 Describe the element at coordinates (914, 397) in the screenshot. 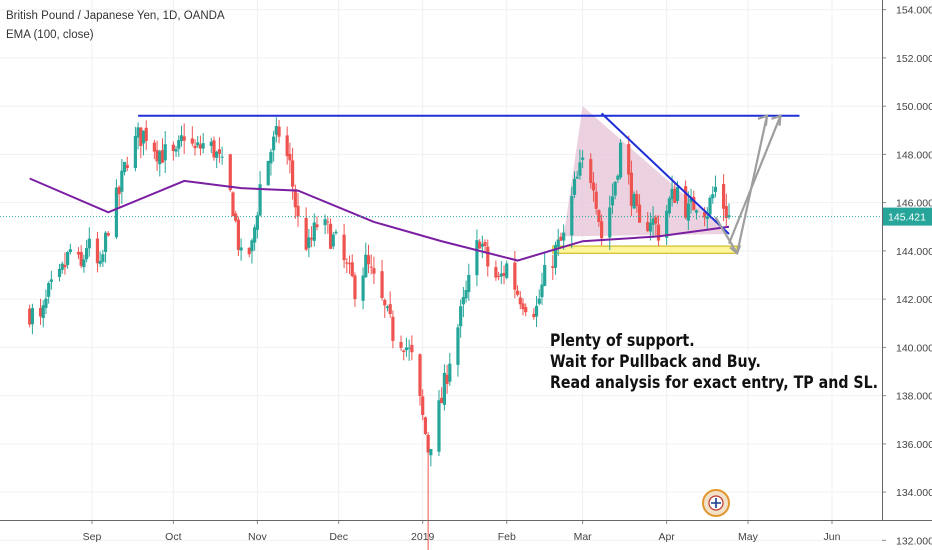

I see `price-tick-label: 138.000` at that location.